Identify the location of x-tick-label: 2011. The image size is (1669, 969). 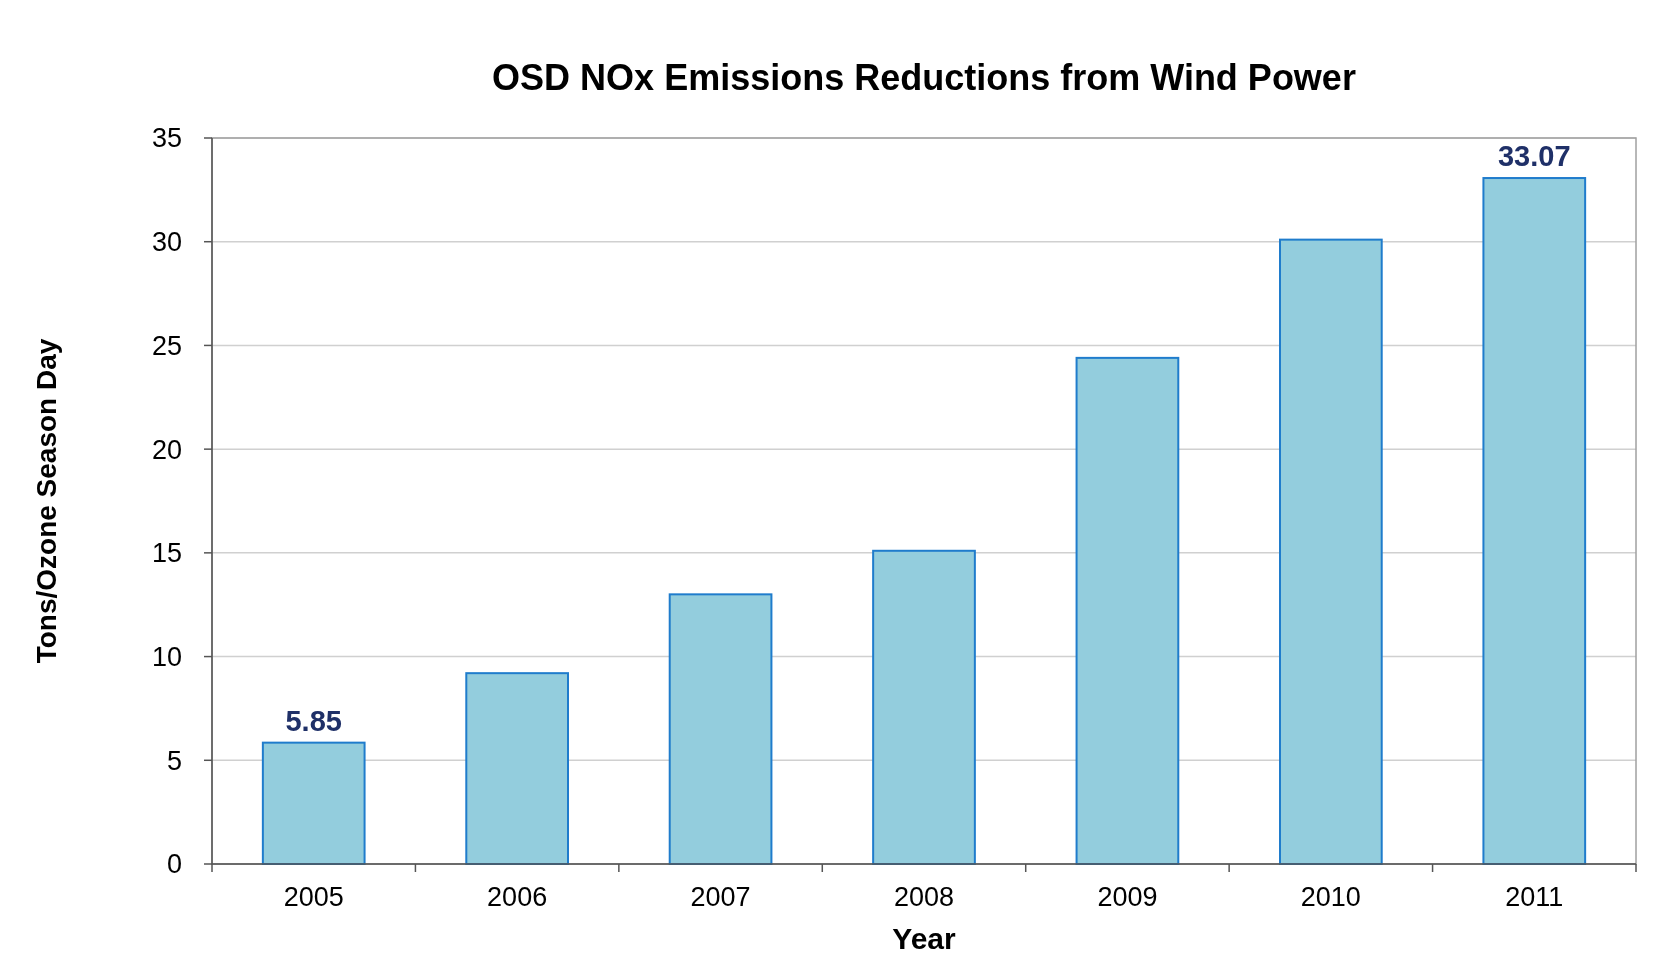
(1534, 897).